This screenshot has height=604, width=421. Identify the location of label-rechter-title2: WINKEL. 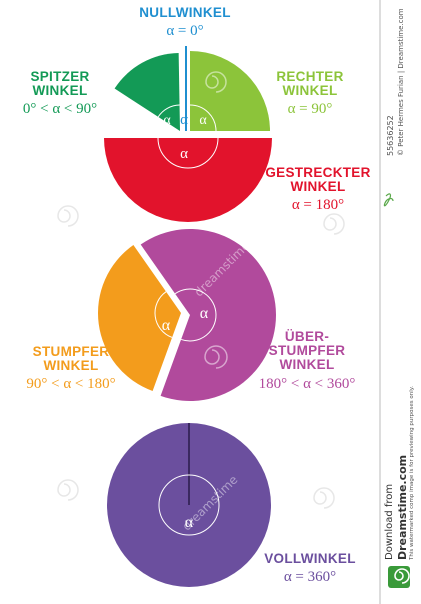
(310, 91).